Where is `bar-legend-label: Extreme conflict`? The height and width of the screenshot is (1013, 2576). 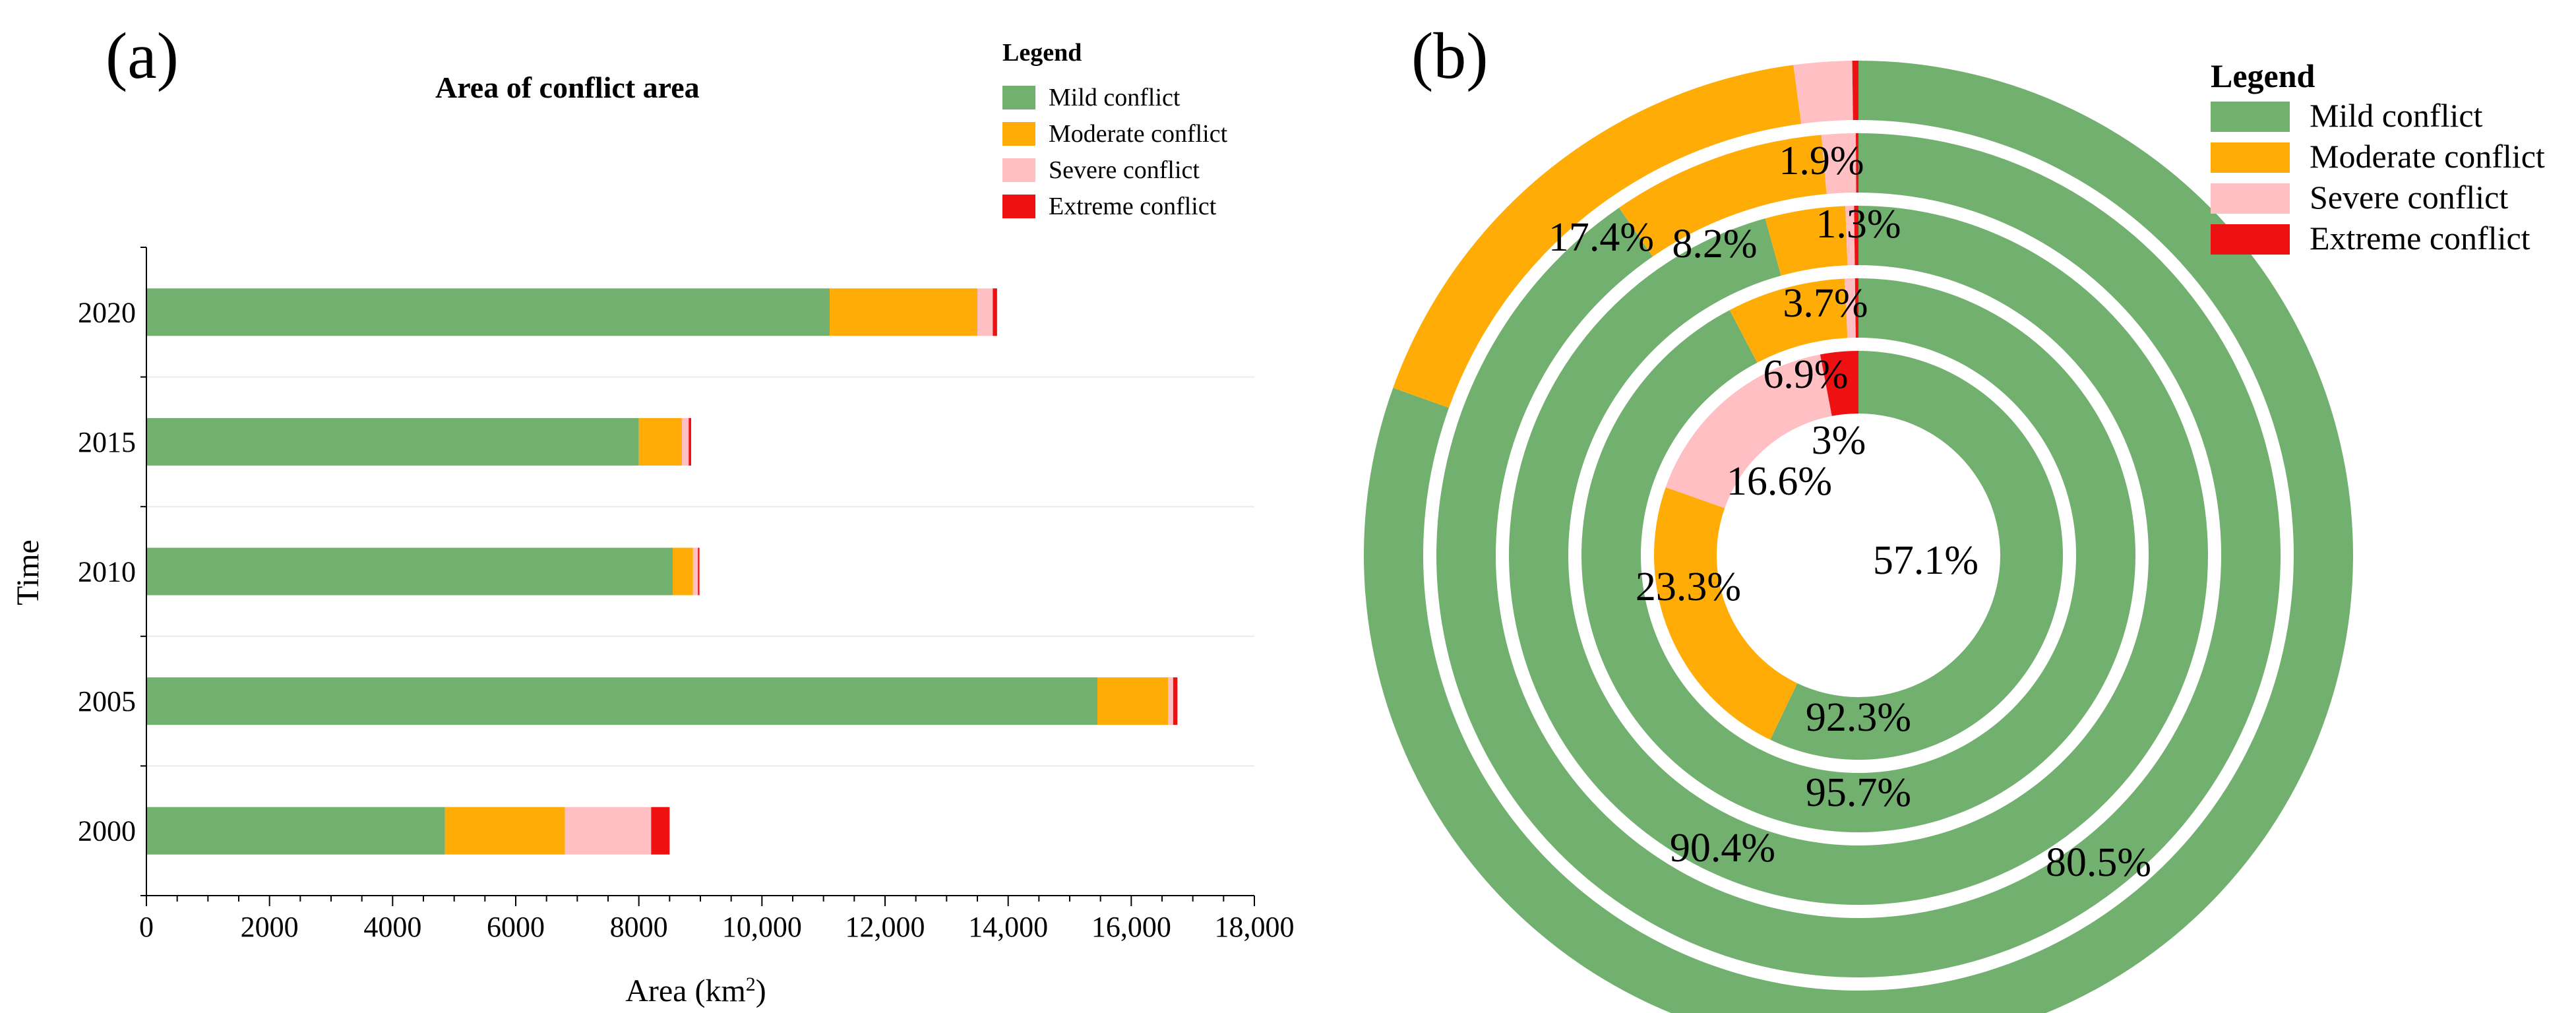 bar-legend-label: Extreme conflict is located at coordinates (1133, 207).